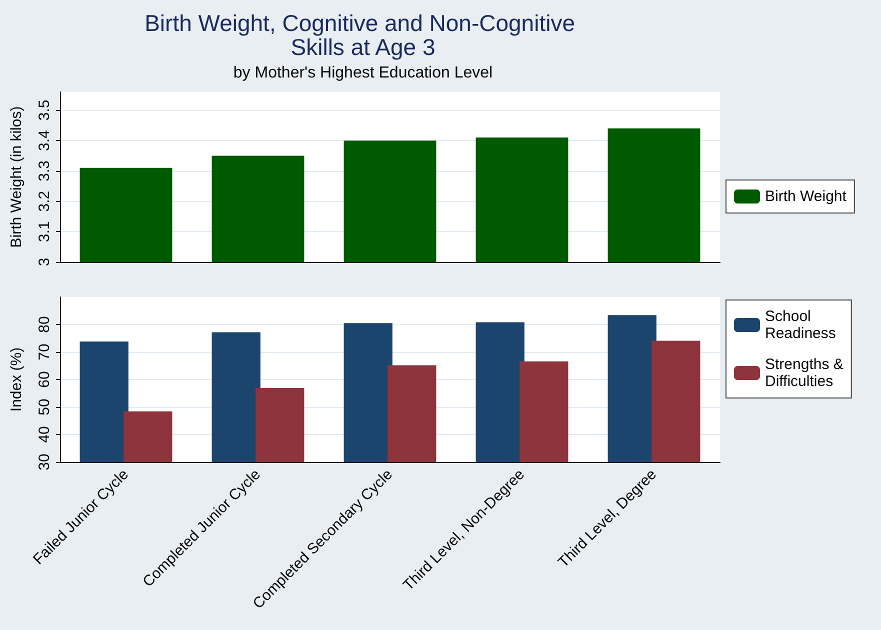 This screenshot has height=630, width=881. Describe the element at coordinates (44, 352) in the screenshot. I see `y-tick-label: 70` at that location.